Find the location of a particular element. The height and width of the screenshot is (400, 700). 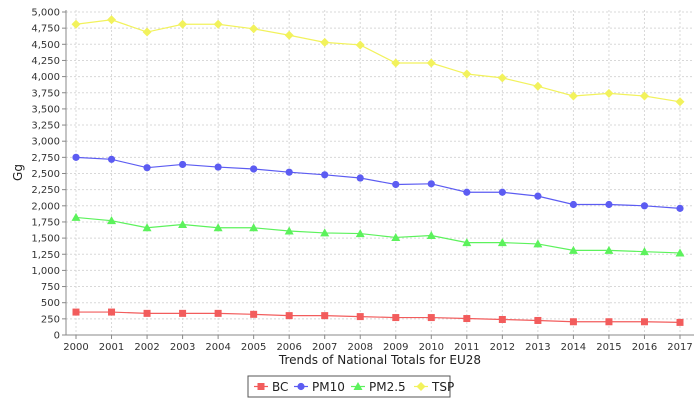

y-tick-label: 3,000 is located at coordinates (45, 142).